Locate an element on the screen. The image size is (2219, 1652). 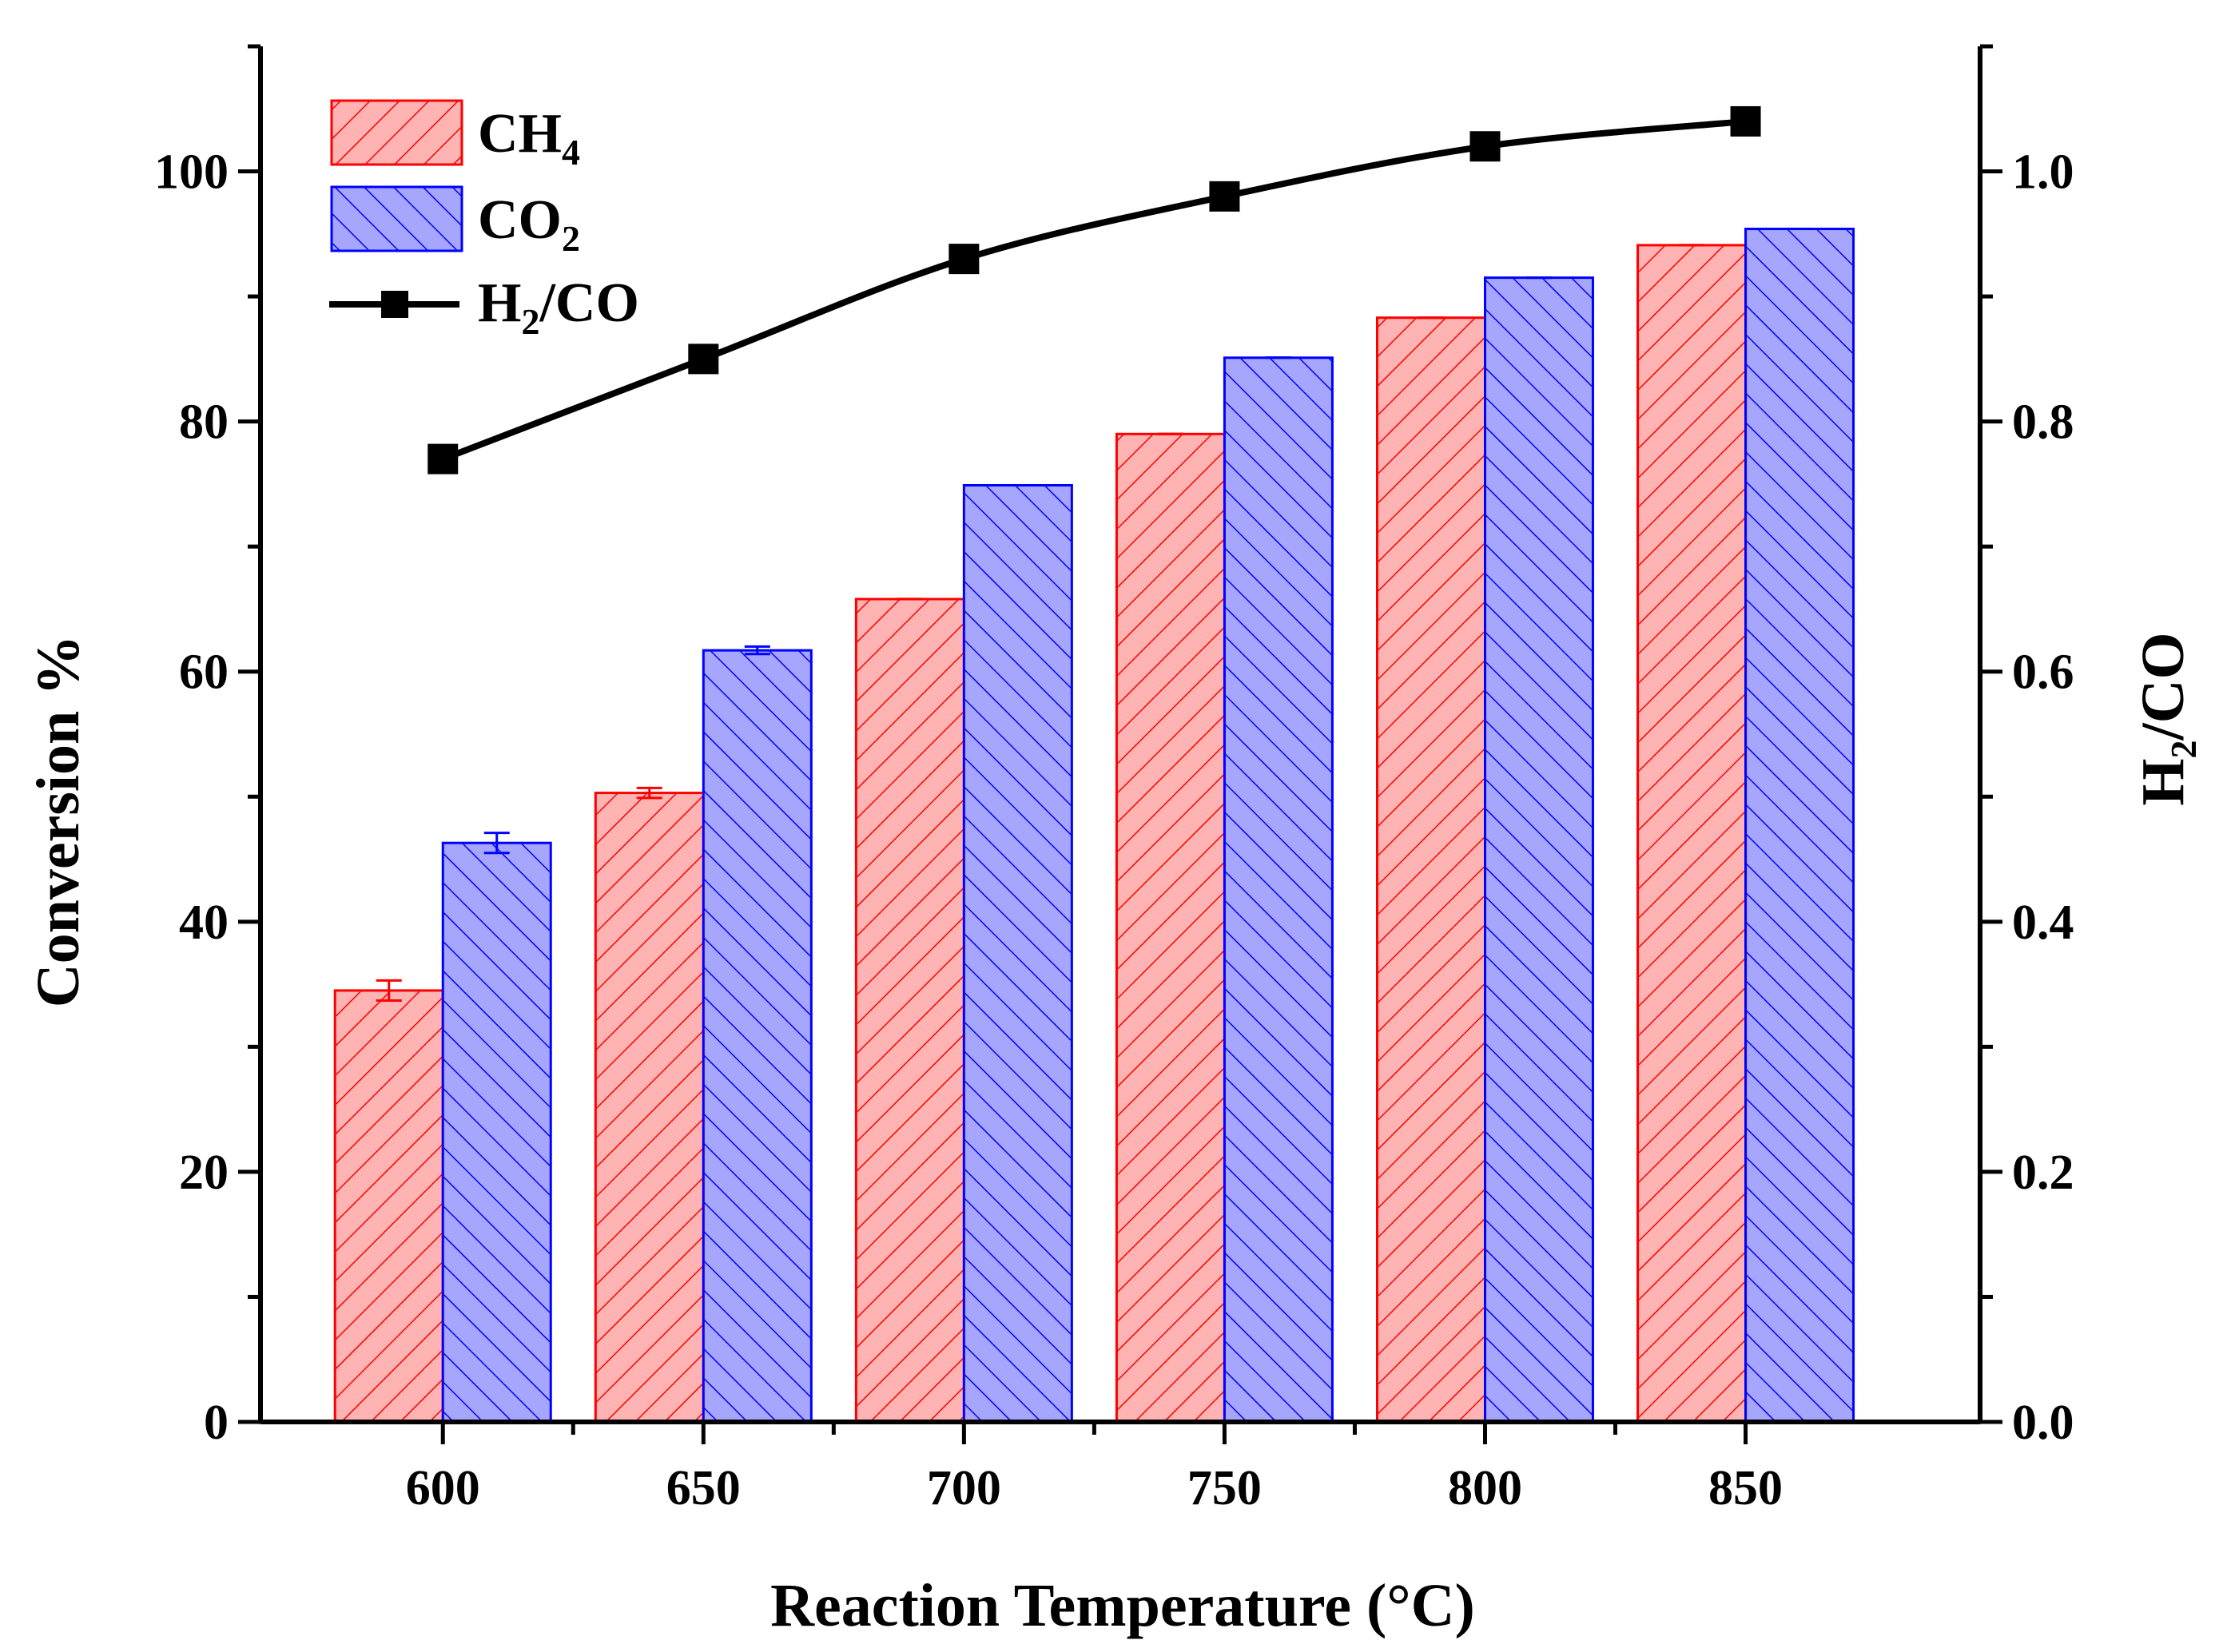
y-tick-label-40: 40 is located at coordinates (204, 922).